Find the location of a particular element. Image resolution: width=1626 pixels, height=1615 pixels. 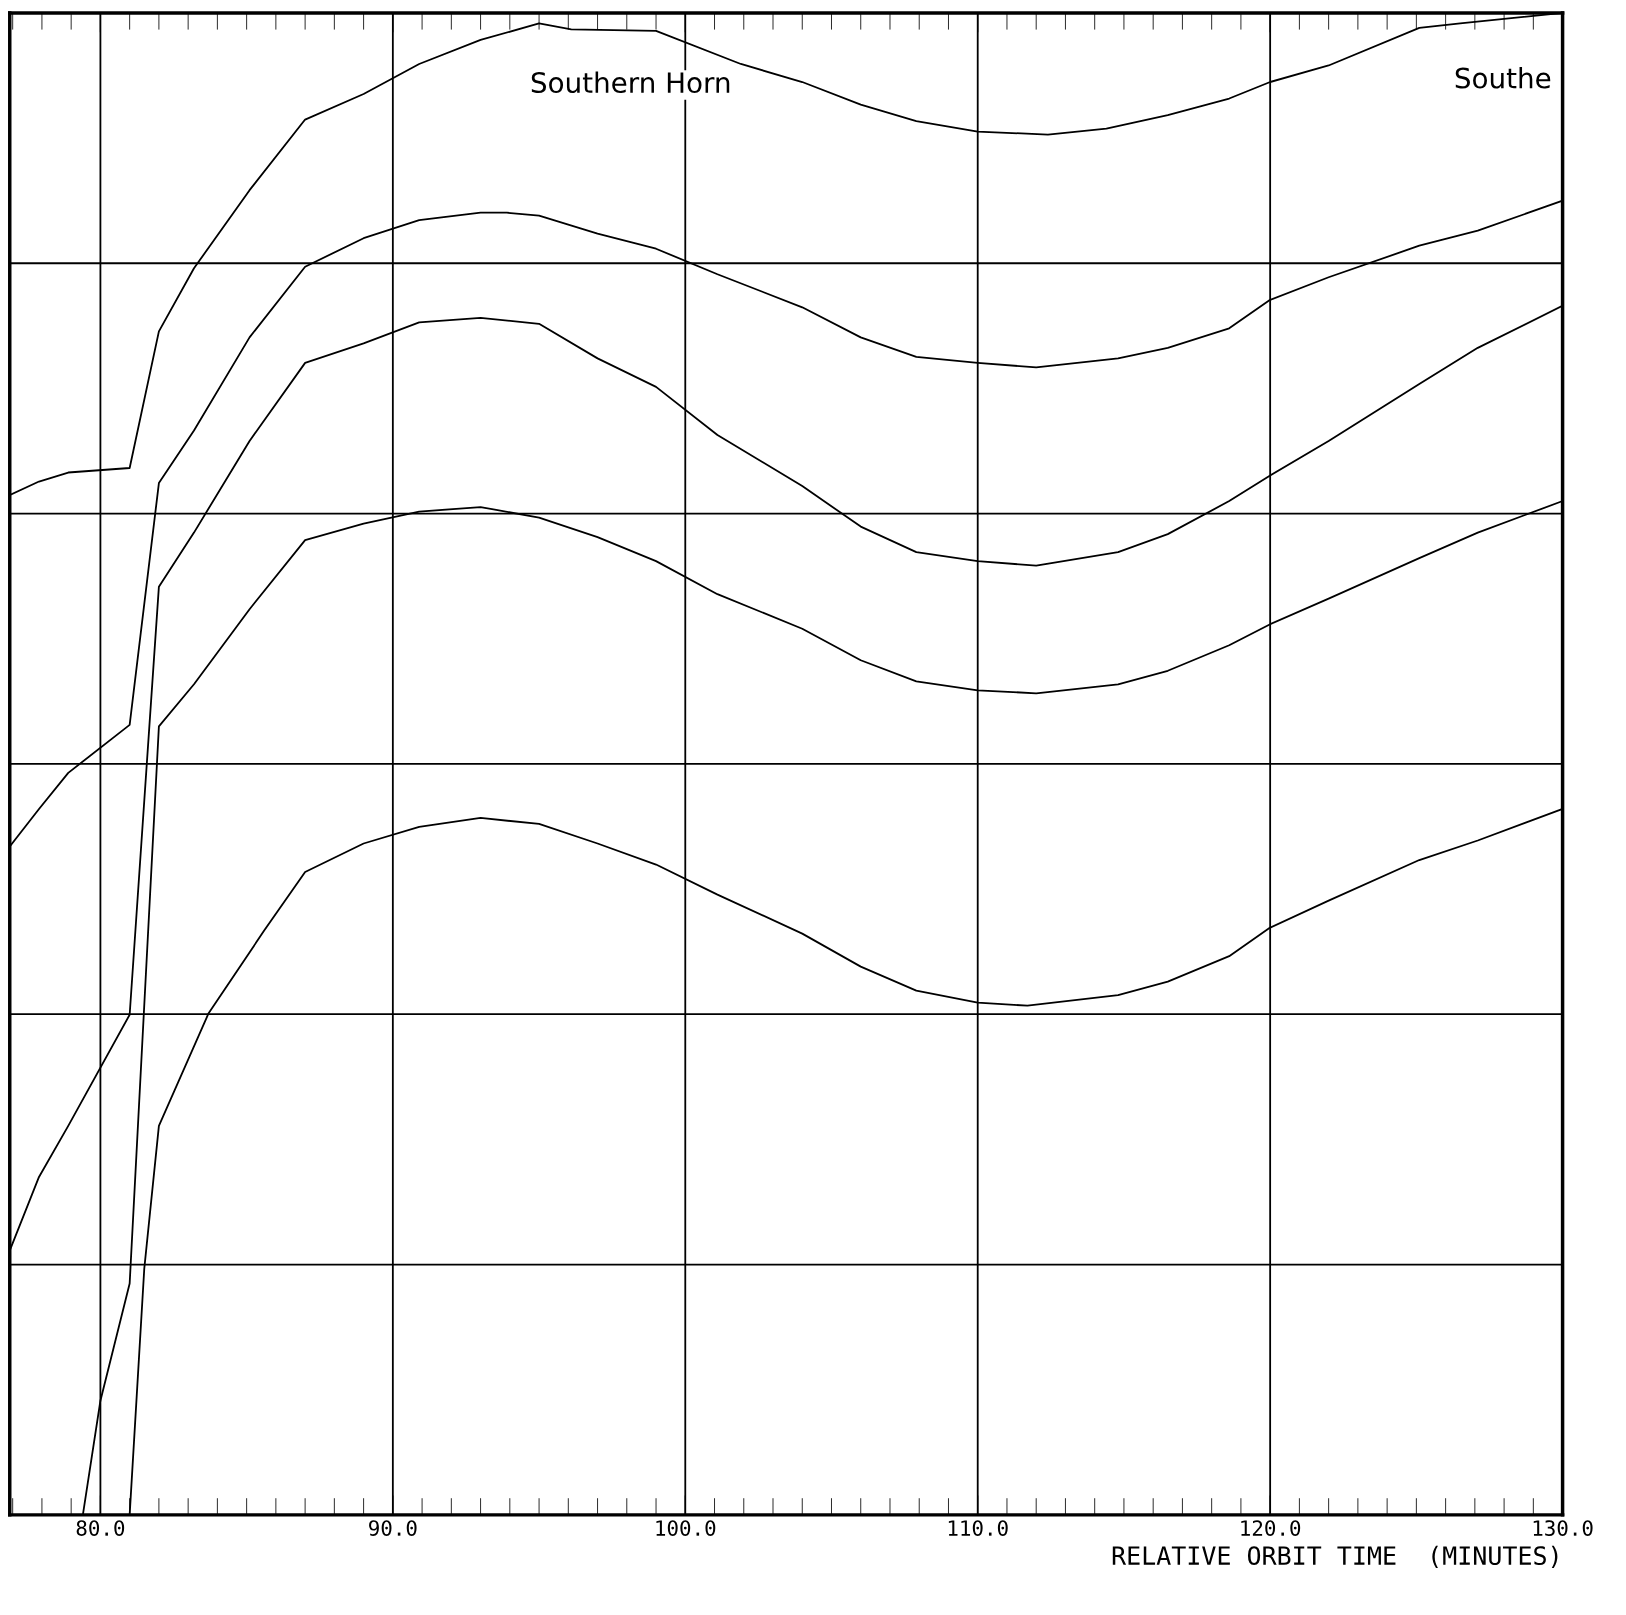

x-tick-label: 90.0 is located at coordinates (393, 1528).